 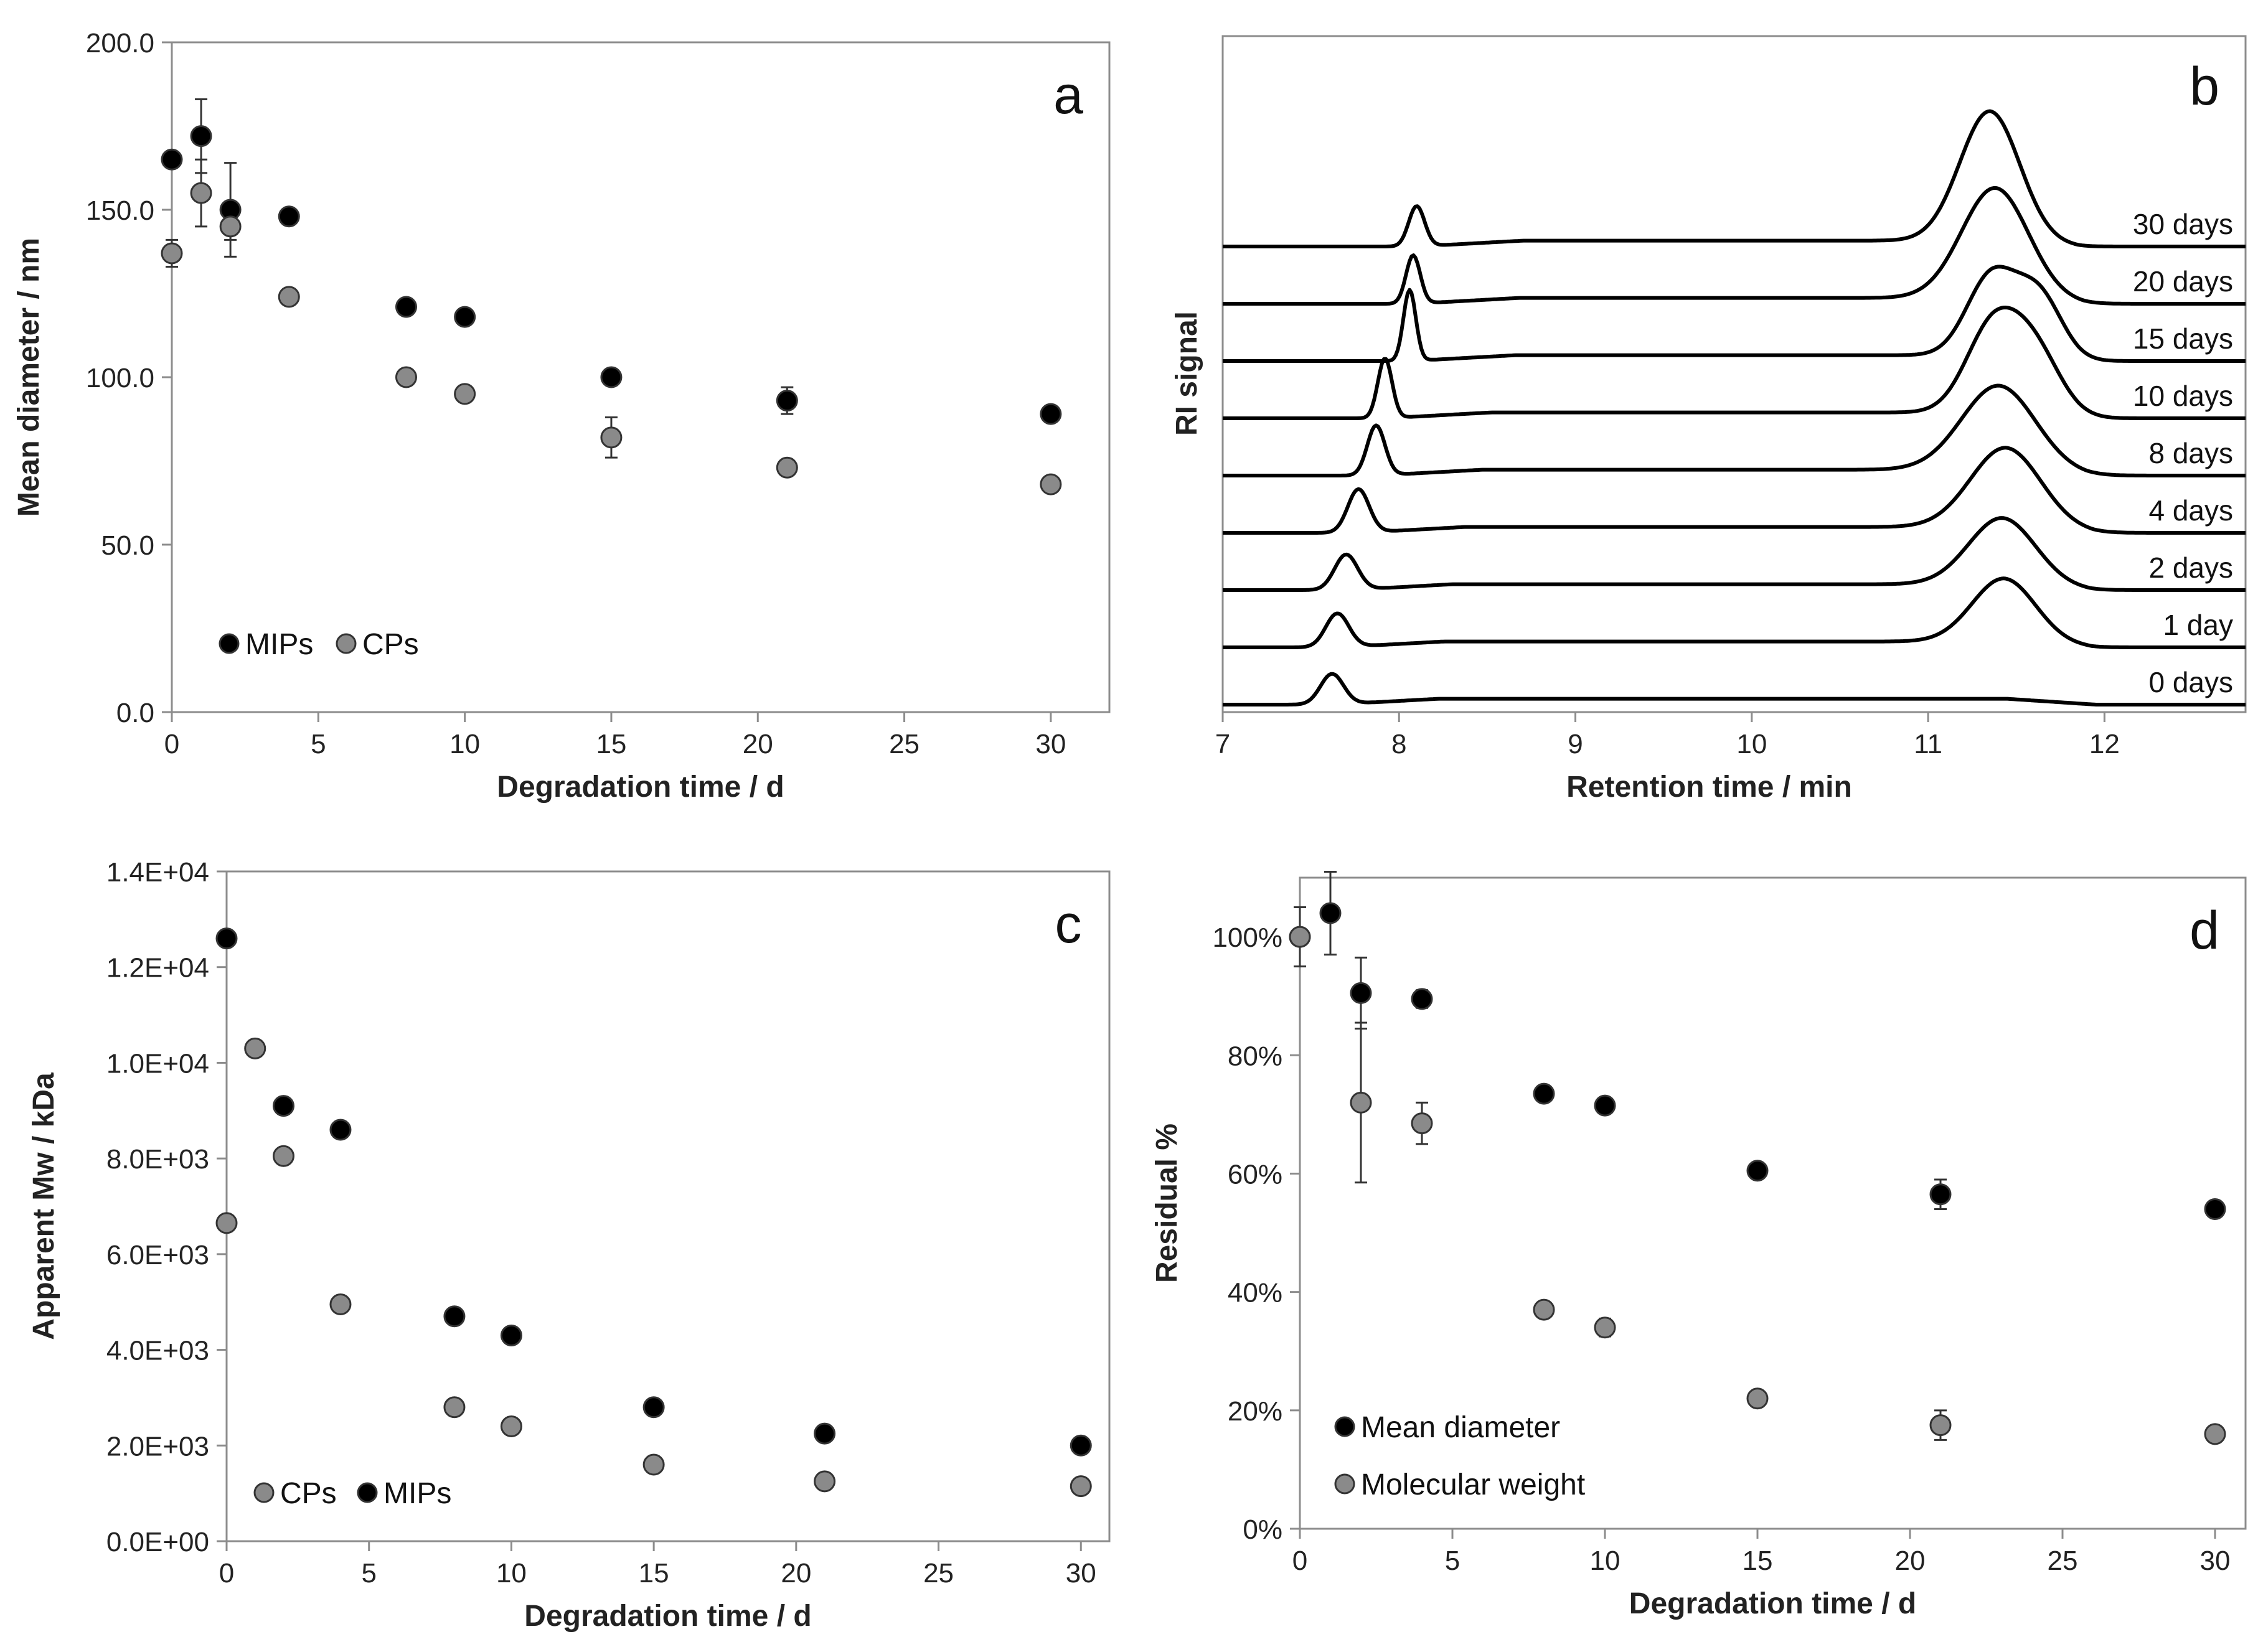 I want to click on y-tick-label: 150.0, so click(x=120, y=210).